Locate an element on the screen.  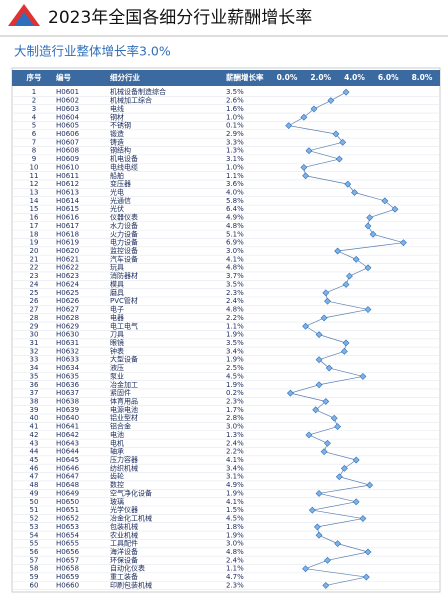
row-industry: 电源电池 is located at coordinates (124, 409).